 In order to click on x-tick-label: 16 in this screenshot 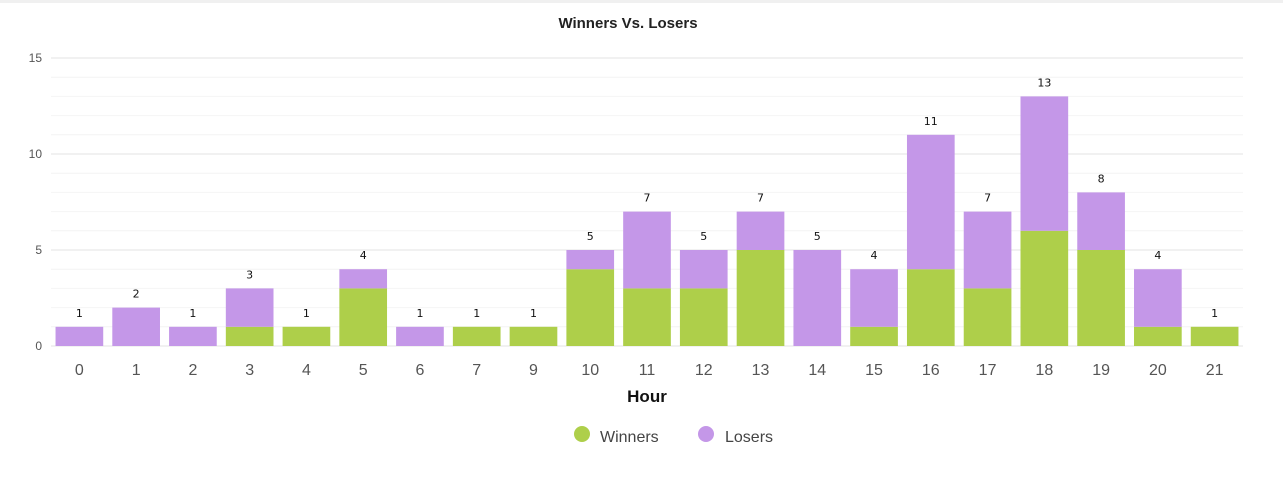, I will do `click(931, 370)`.